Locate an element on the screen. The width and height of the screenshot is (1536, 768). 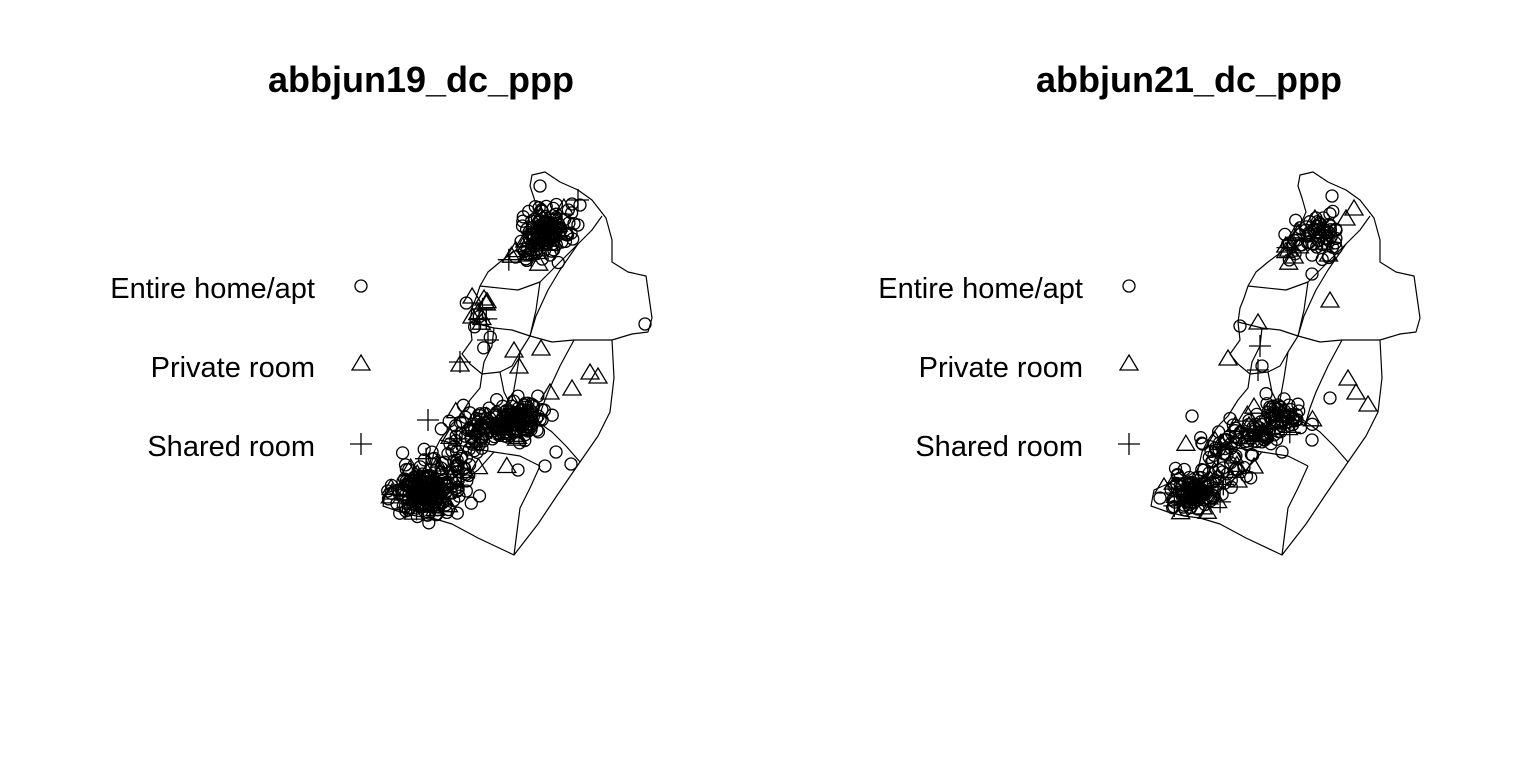
legend-label-private-room: Private room is located at coordinates (233, 368).